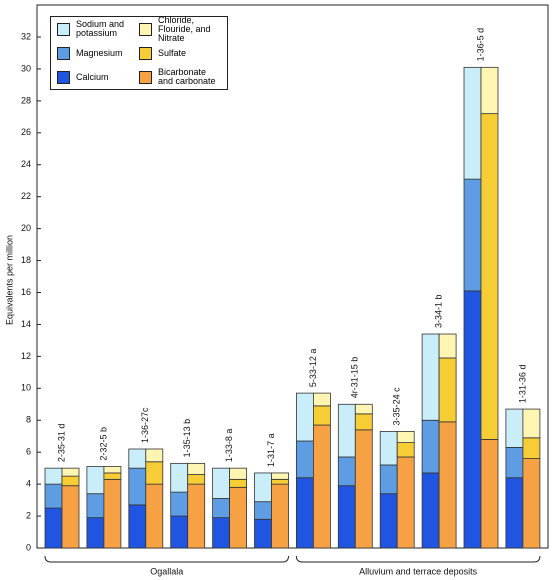 This screenshot has width=552, height=580. Describe the element at coordinates (172, 52) in the screenshot. I see `legend-label: Sulfate` at that location.